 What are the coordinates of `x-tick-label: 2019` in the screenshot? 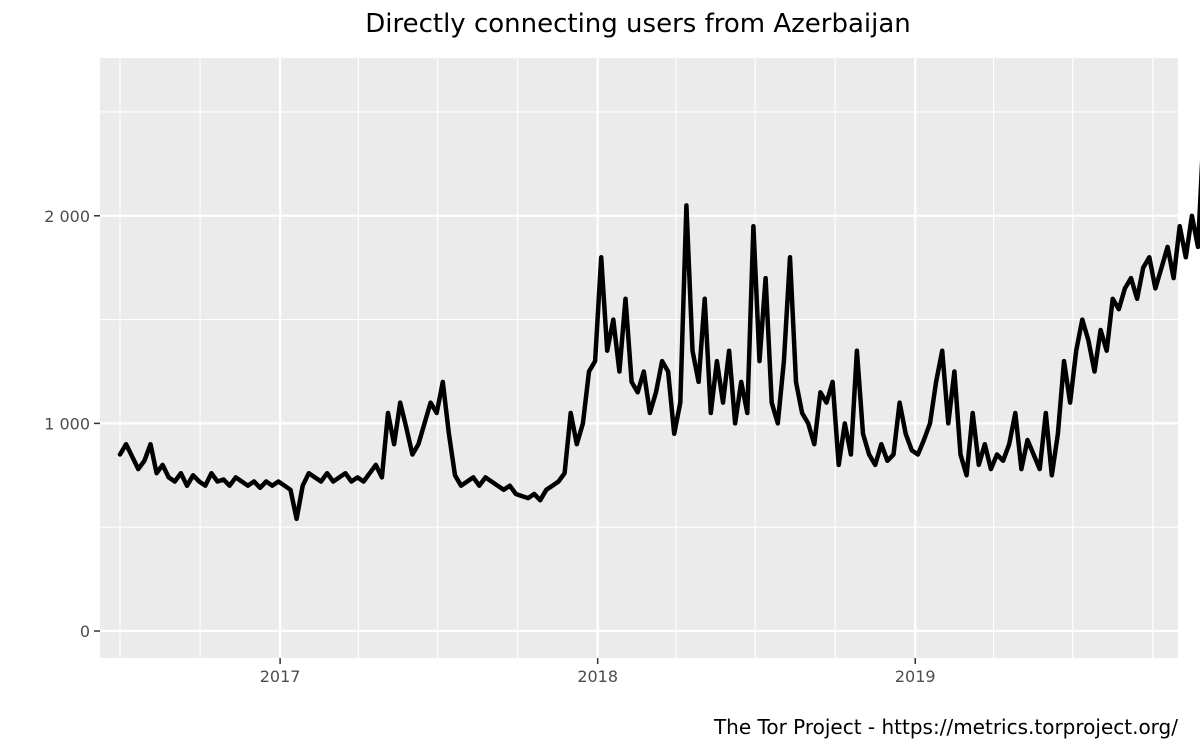 It's located at (915, 676).